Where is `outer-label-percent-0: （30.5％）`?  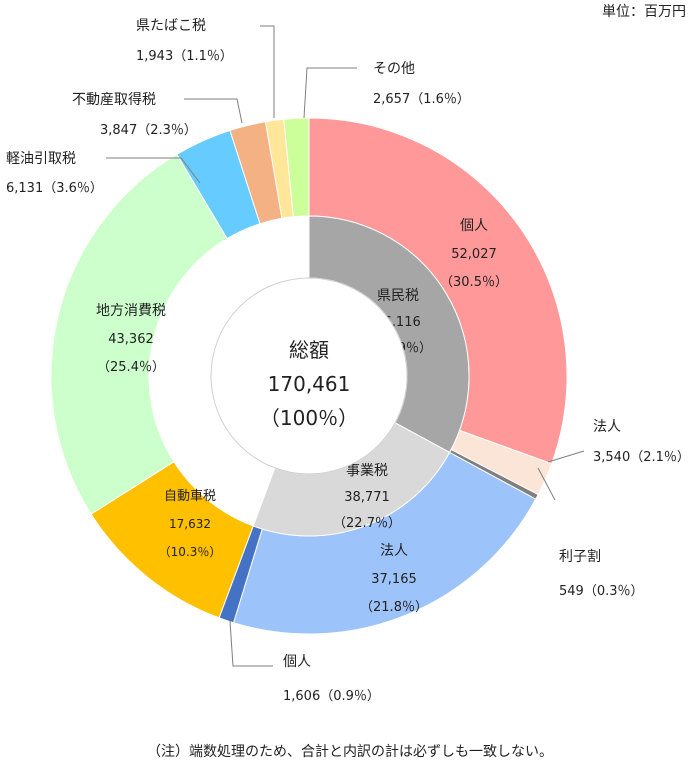
outer-label-percent-0: （30.5％） is located at coordinates (474, 282).